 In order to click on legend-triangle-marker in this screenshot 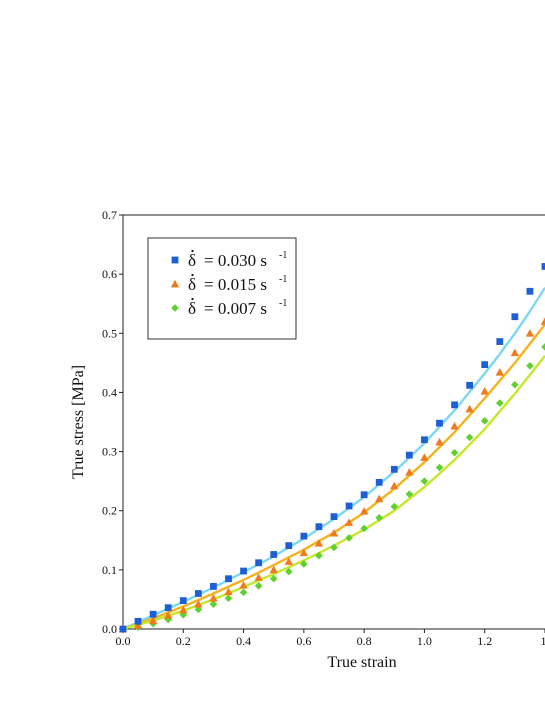, I will do `click(175, 283)`.